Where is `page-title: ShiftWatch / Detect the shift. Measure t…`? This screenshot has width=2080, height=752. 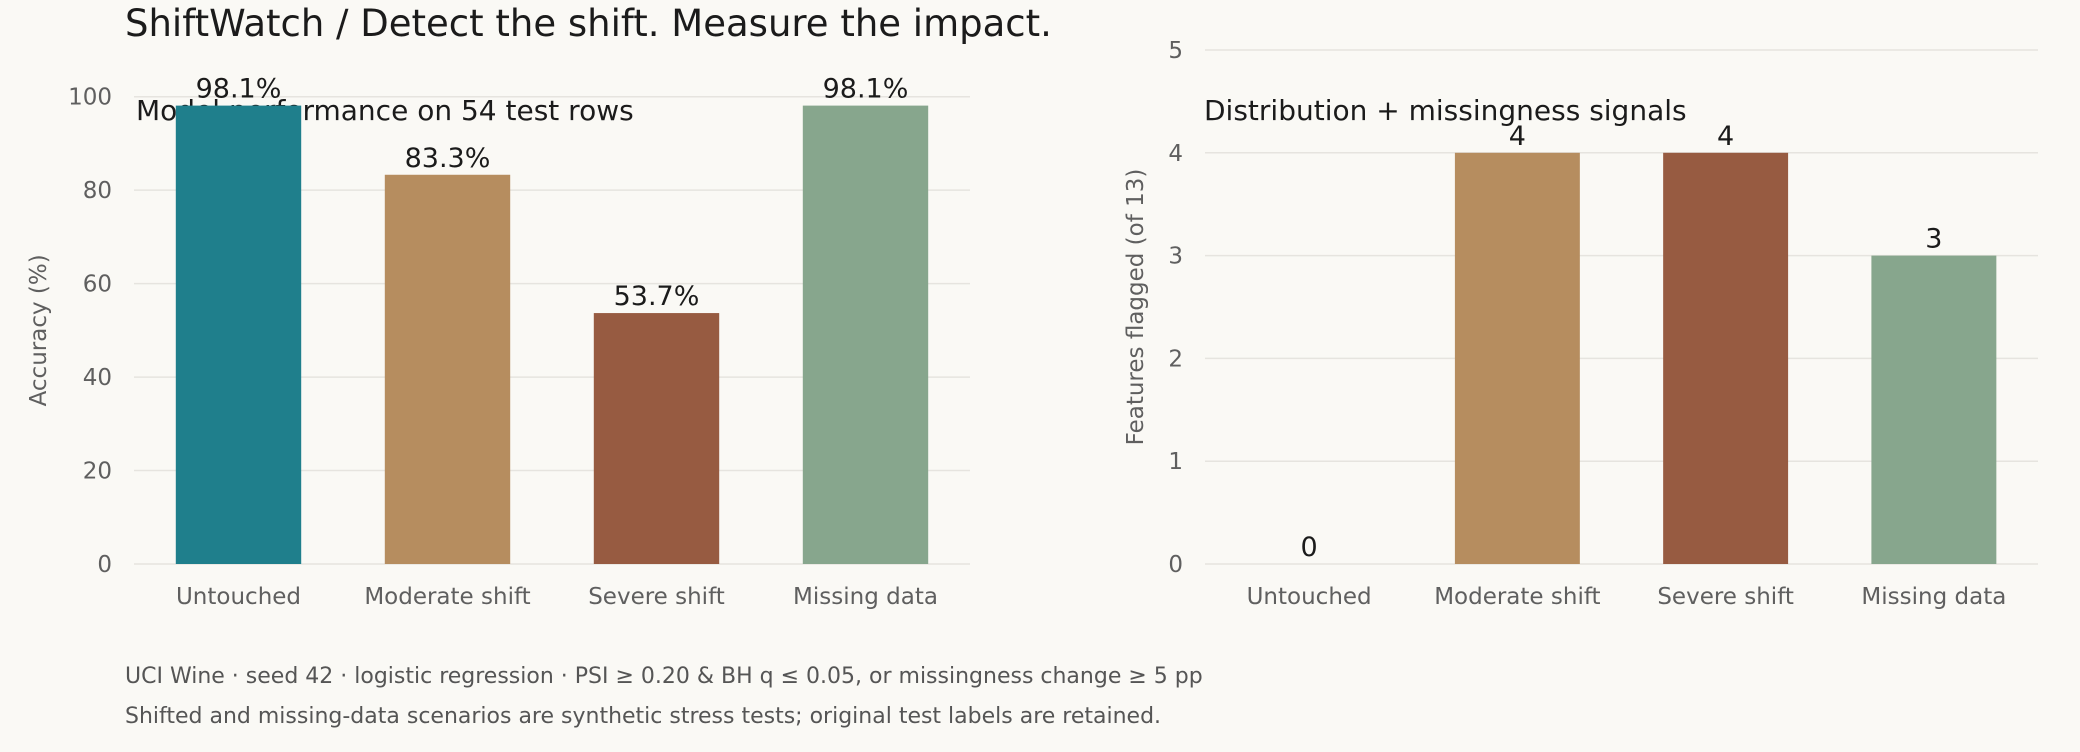 page-title: ShiftWatch / Detect the shift. Measure t… is located at coordinates (588, 23).